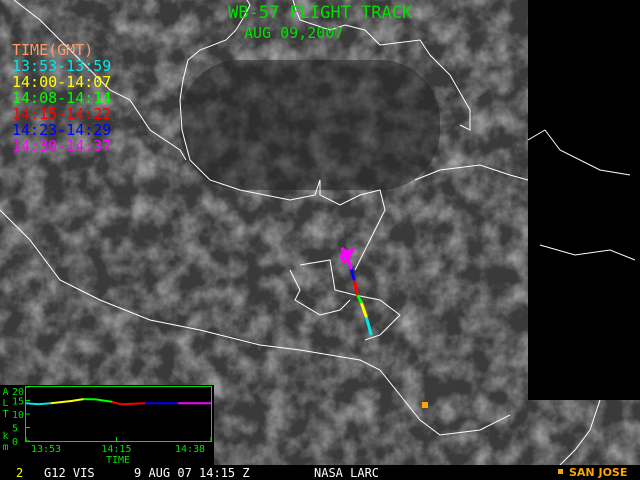 The width and height of the screenshot is (640, 480). I want to click on legend-item: 14:15-14:22, so click(62, 114).